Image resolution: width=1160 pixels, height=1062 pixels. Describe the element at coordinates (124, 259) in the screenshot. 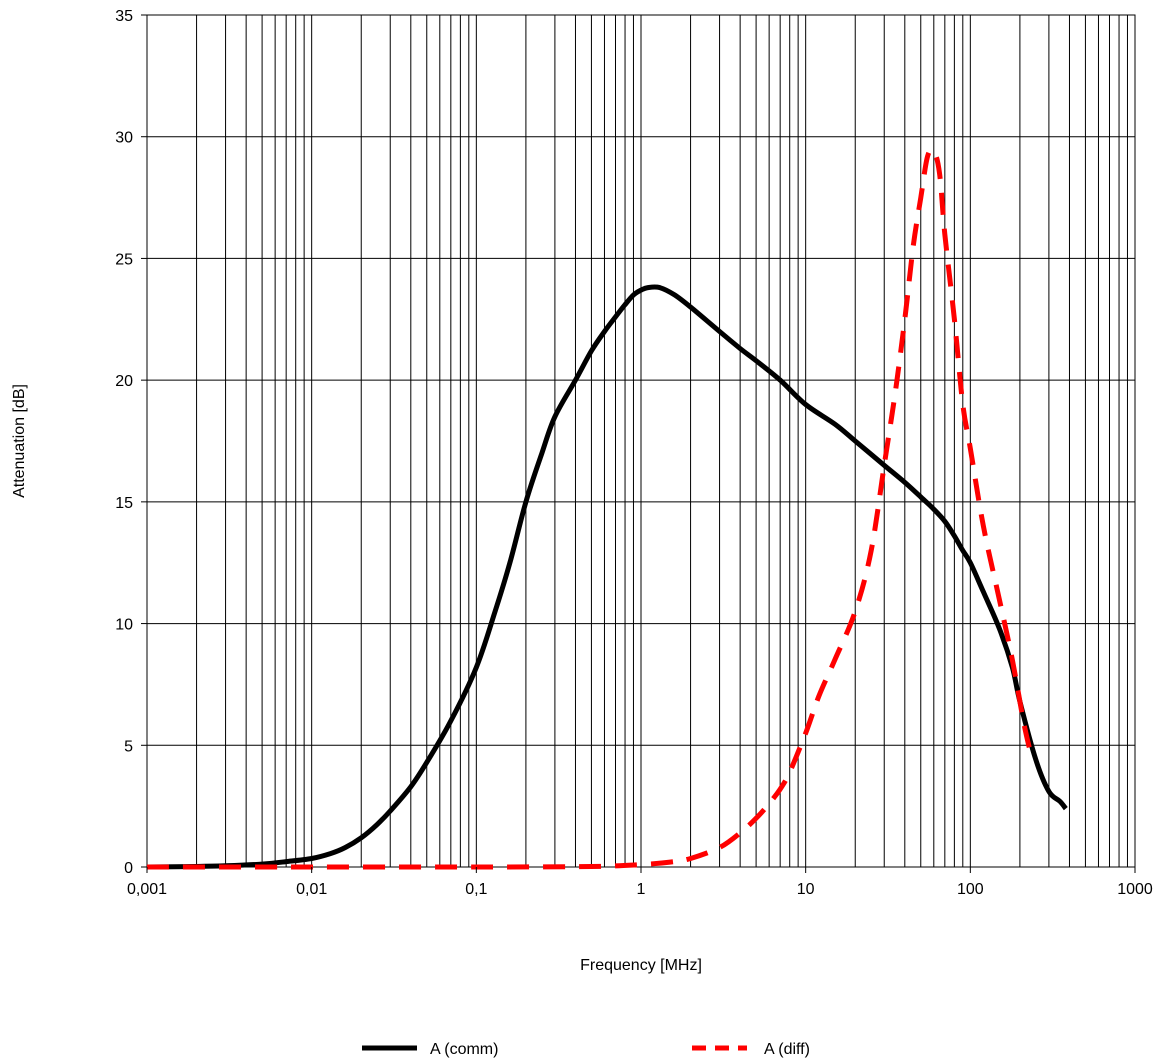

I see `y-tick-label: 25` at that location.